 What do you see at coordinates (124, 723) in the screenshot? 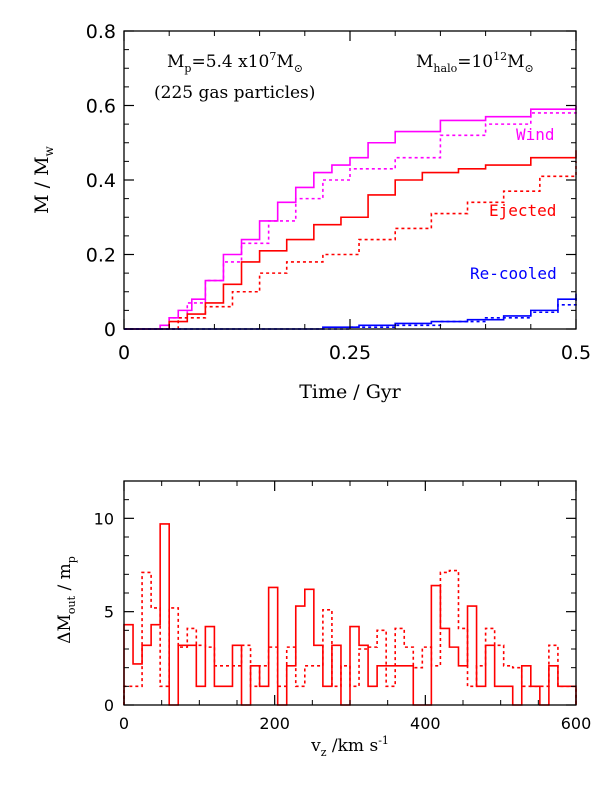
I see `bottom-x-tick-label: 0` at bounding box center [124, 723].